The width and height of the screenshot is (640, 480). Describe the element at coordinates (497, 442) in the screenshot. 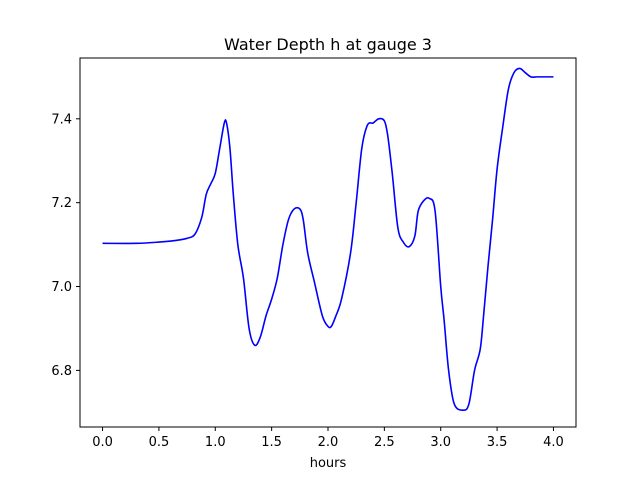

I see `x-tick-label: 3.5` at that location.